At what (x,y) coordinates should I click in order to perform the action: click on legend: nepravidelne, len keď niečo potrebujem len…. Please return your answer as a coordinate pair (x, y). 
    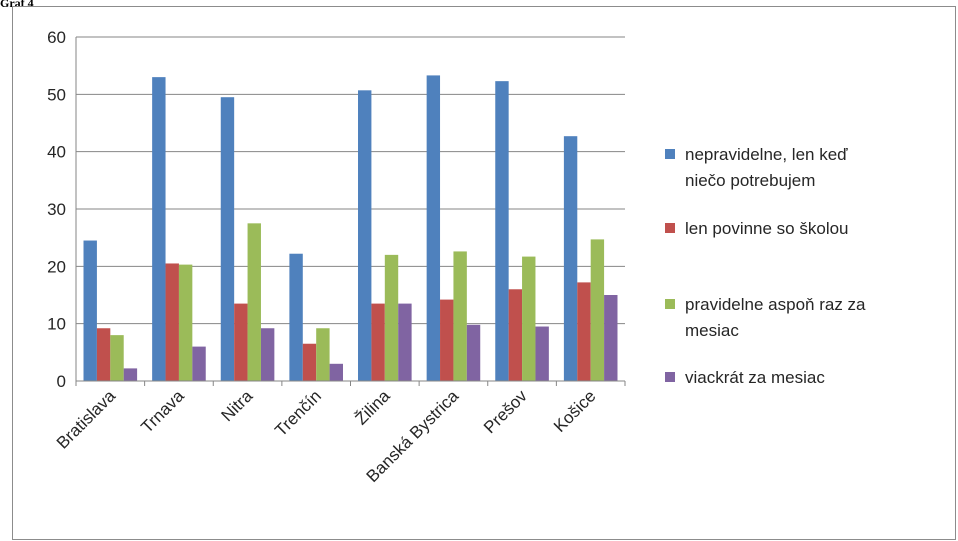
    Looking at the image, I should click on (765, 266).